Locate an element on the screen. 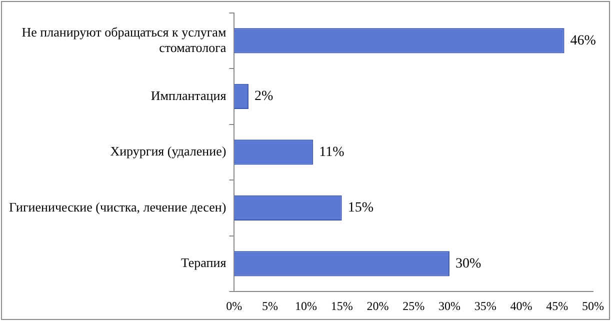 The height and width of the screenshot is (321, 611). x-tick-label: 45% is located at coordinates (557, 305).